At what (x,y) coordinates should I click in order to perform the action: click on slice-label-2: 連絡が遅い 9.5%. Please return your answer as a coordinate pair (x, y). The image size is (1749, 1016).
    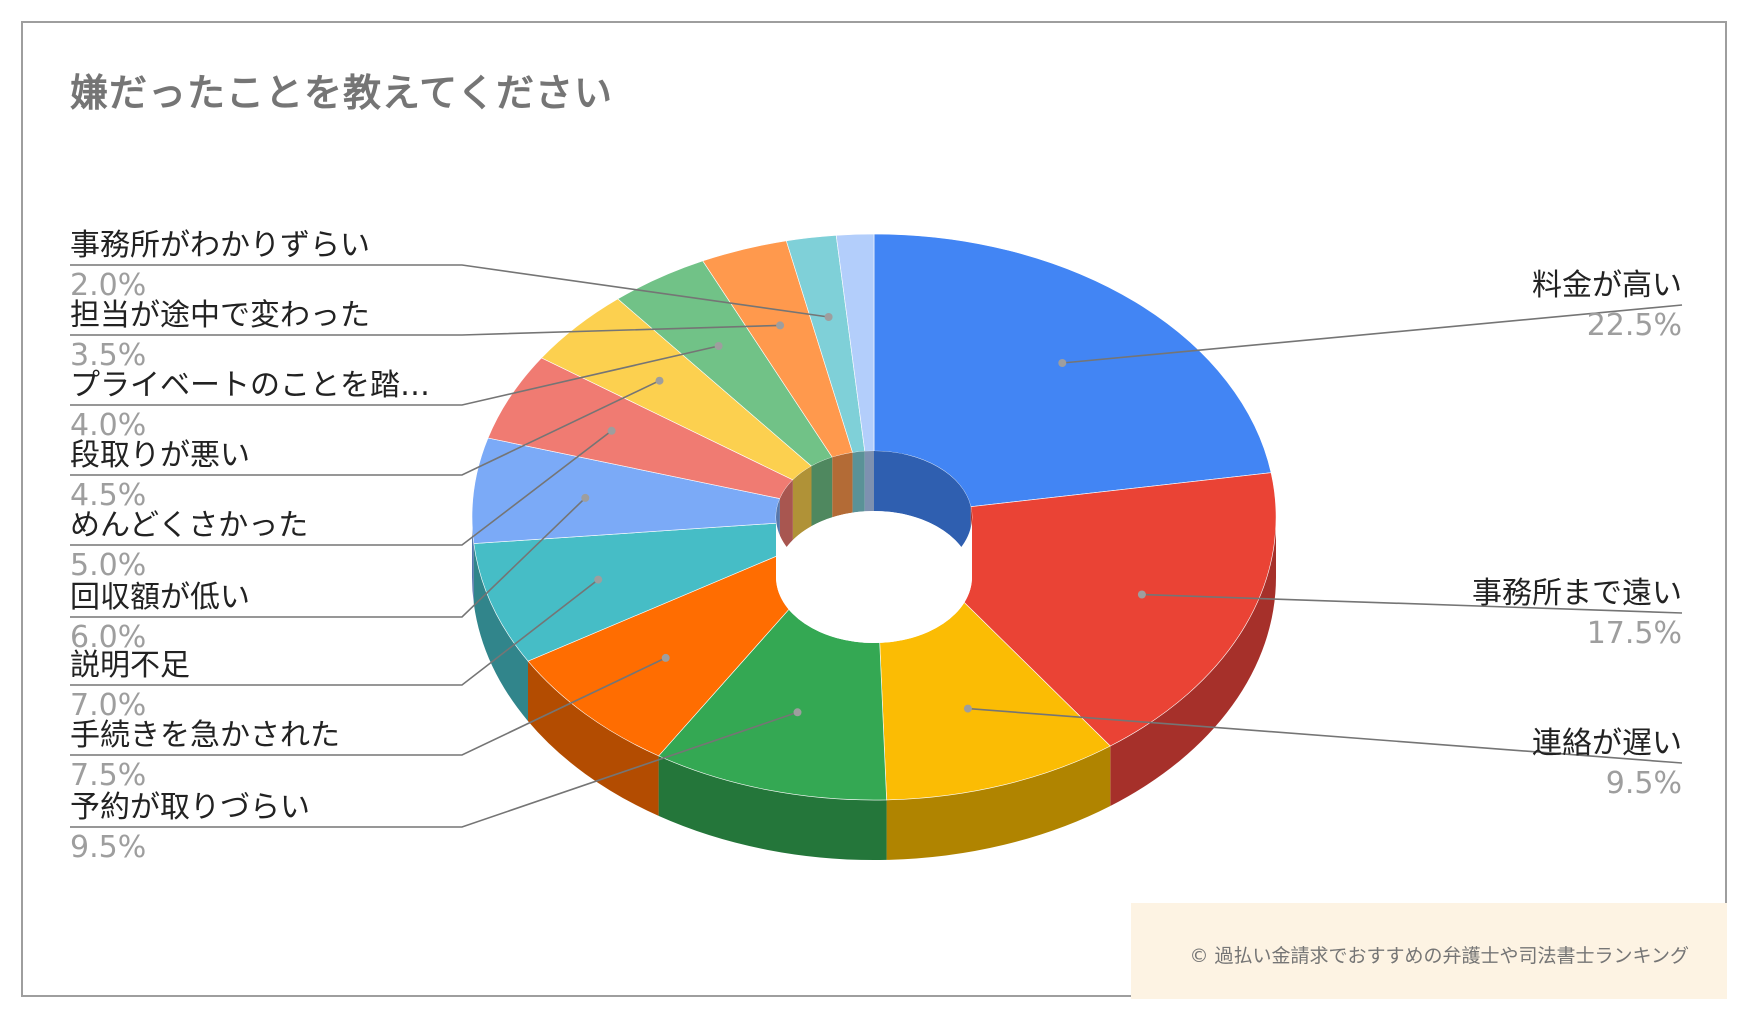
    Looking at the image, I should click on (1607, 763).